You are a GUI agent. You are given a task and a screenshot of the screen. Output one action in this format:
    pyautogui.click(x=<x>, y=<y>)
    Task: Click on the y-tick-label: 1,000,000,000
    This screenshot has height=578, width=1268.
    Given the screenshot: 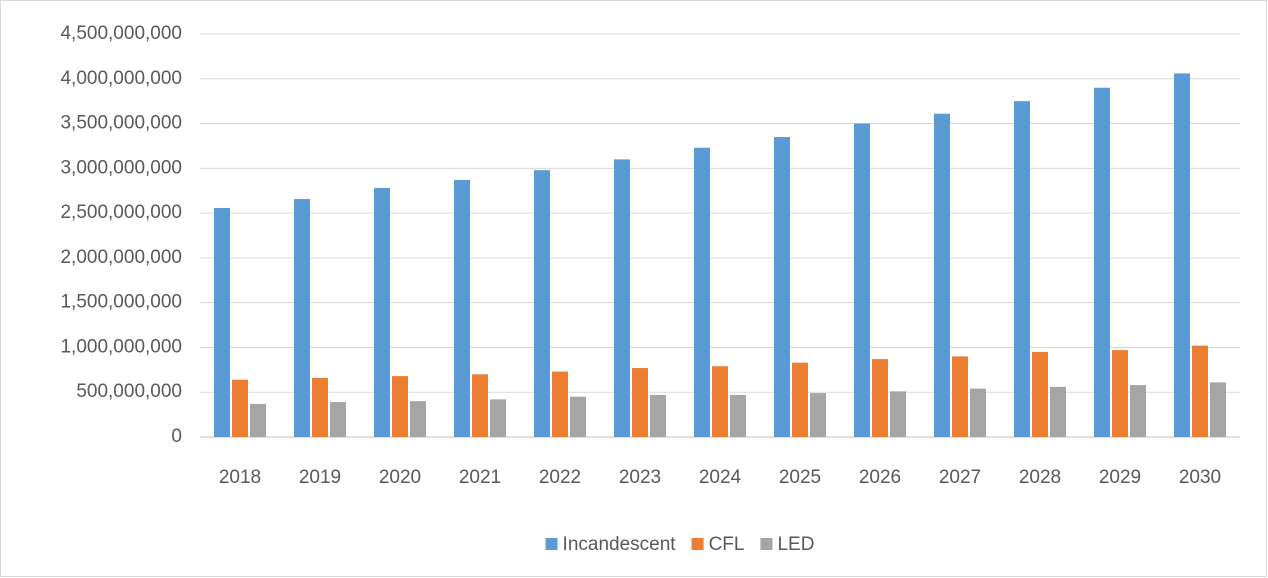 What is the action you would take?
    pyautogui.click(x=121, y=346)
    